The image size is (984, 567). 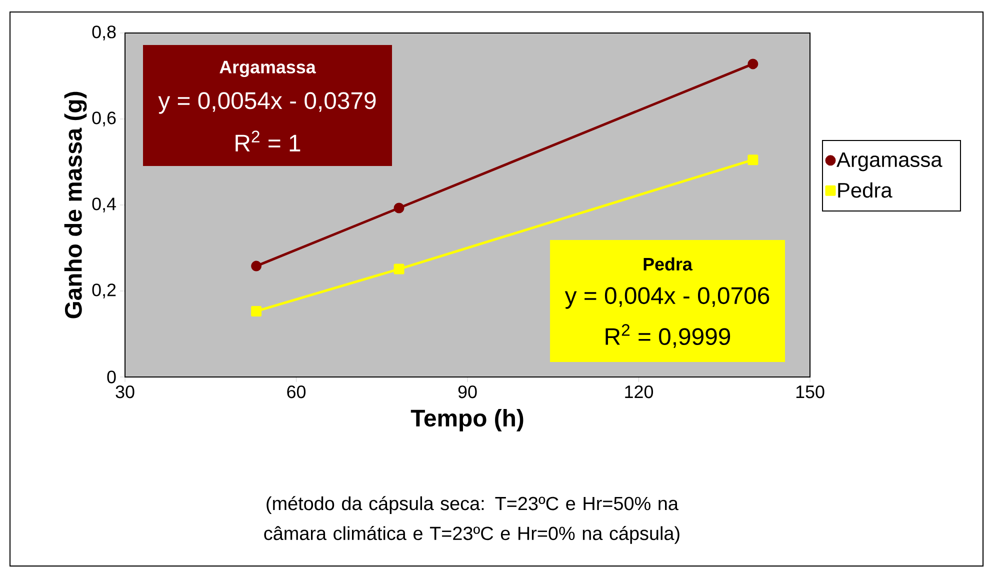 I want to click on annotation: Argamassa, so click(x=268, y=69).